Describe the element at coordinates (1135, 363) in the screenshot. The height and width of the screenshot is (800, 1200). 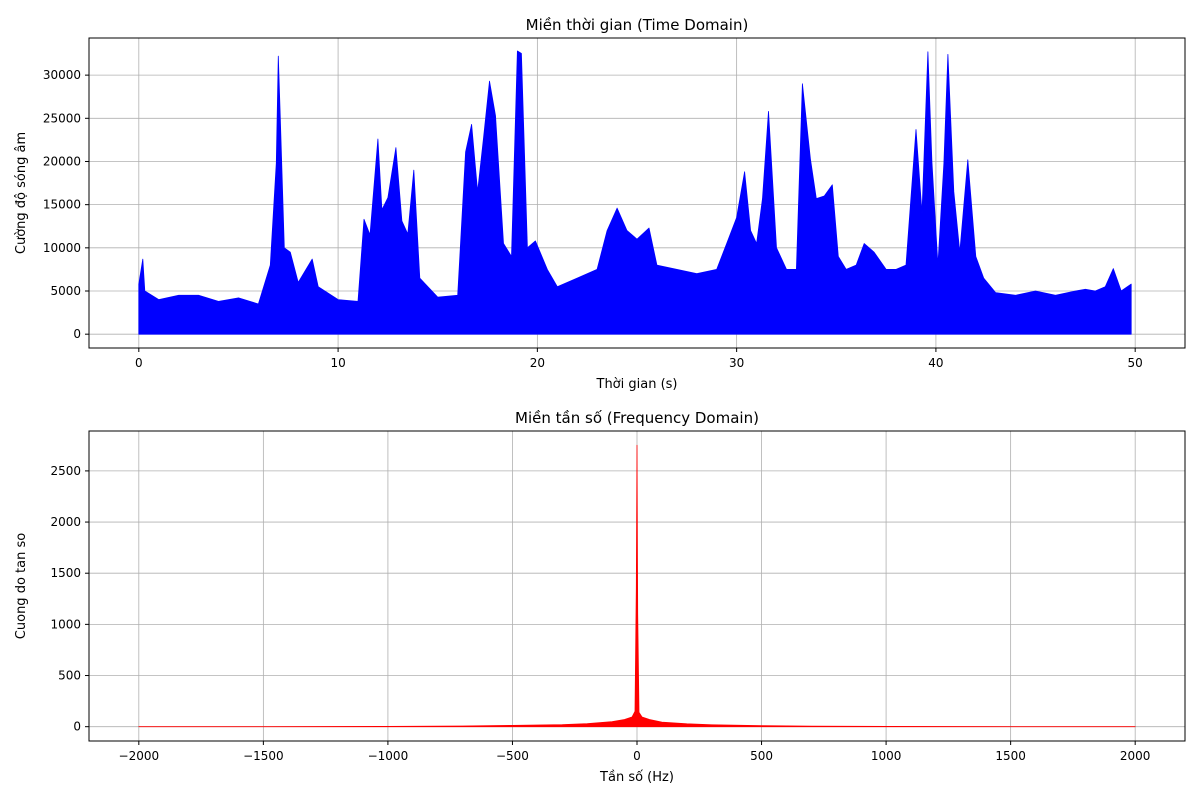
I see `x-tick-label: 50` at that location.